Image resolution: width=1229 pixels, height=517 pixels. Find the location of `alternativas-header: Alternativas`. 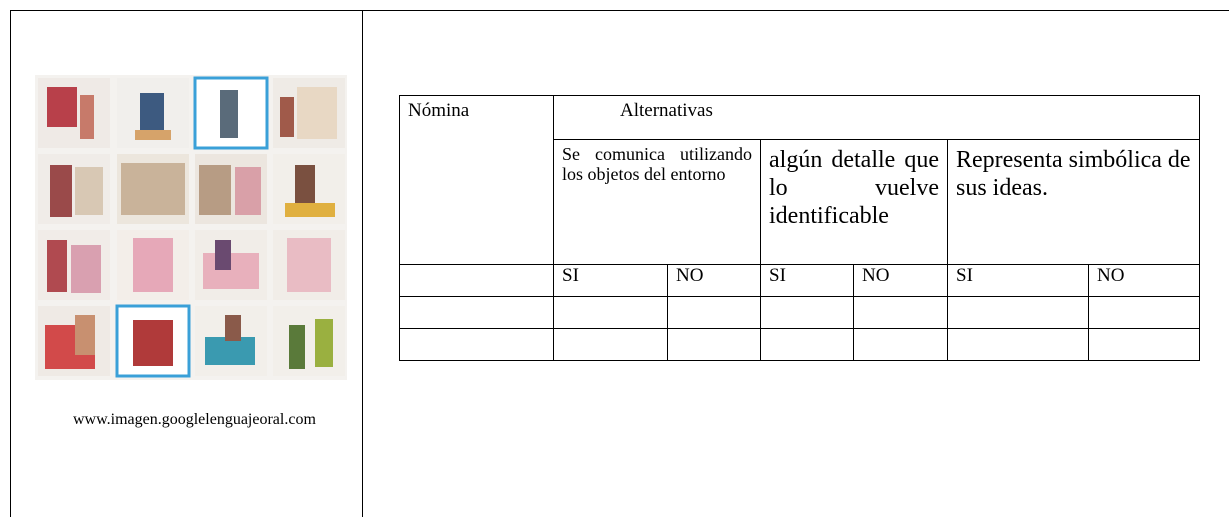

alternativas-header: Alternativas is located at coordinates (876, 117).